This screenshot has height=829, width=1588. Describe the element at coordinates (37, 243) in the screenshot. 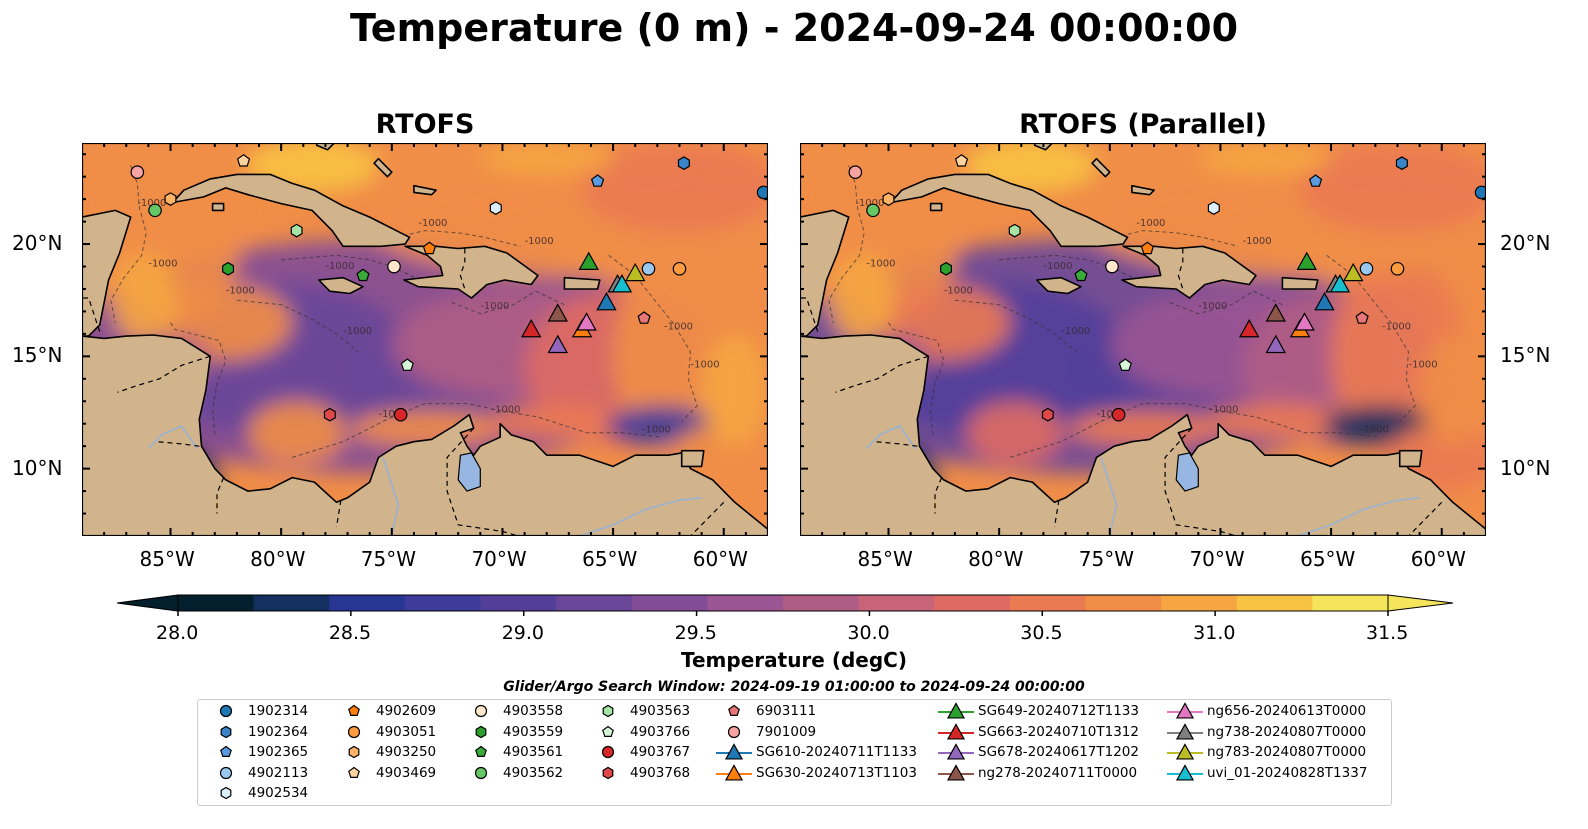

I see `lat-tick-label-left: 20°N` at that location.